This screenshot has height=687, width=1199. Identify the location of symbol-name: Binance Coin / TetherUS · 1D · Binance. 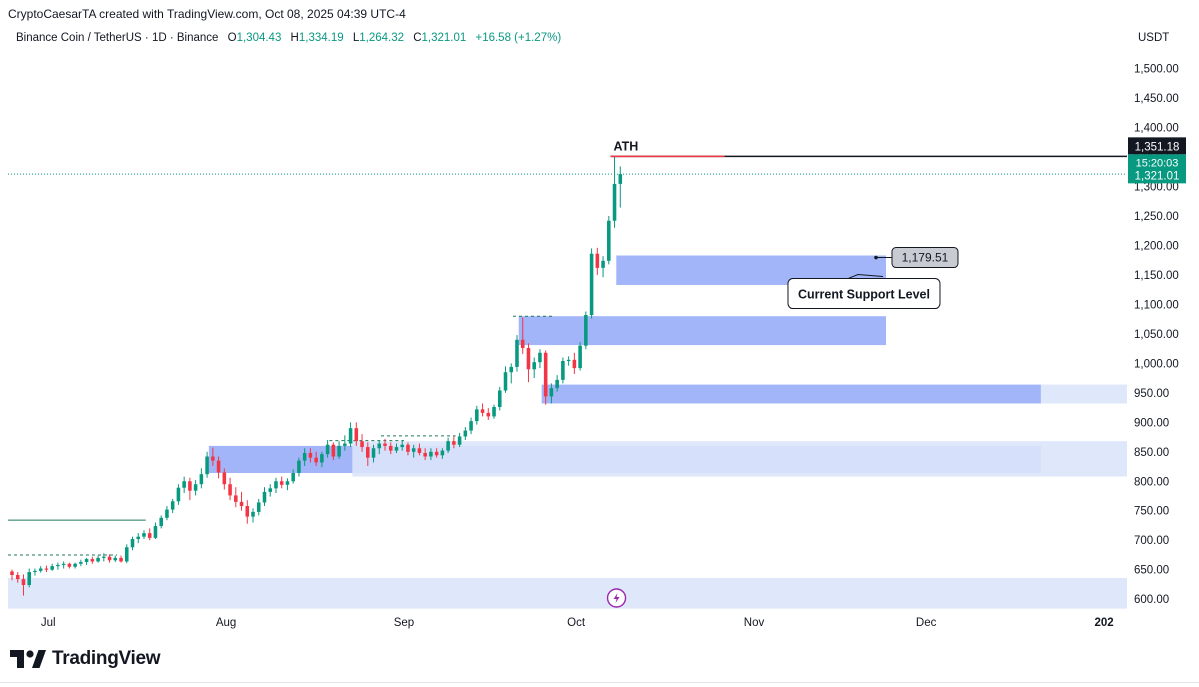
(117, 38).